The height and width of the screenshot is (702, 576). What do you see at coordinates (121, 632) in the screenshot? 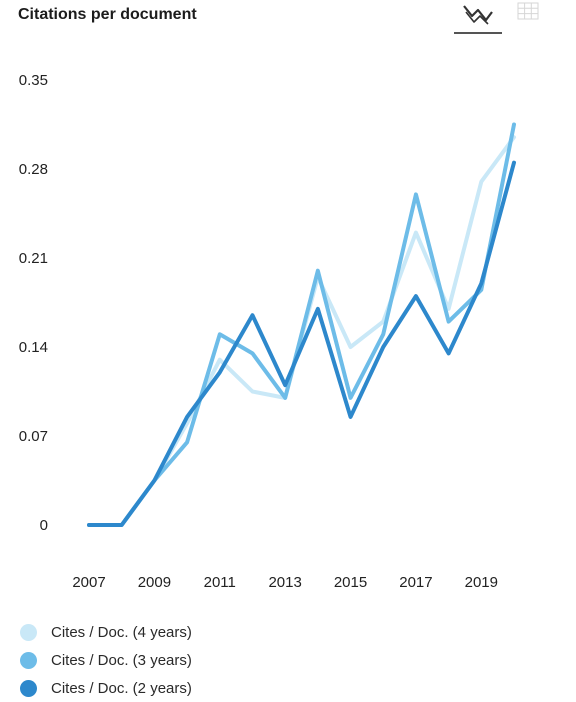
I see `legend-label: Cites / Doc. (4 years)` at bounding box center [121, 632].